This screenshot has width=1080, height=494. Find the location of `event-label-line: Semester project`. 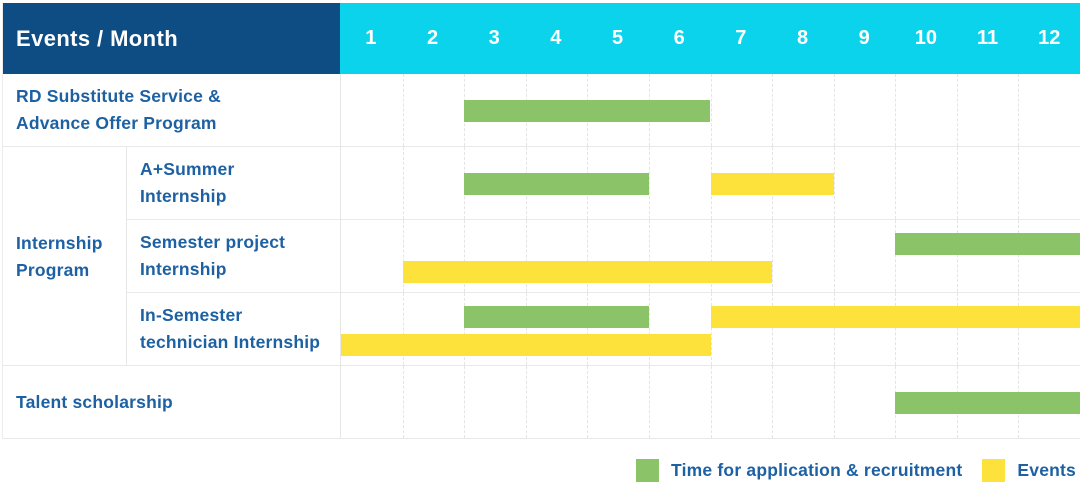

event-label-line: Semester project is located at coordinates (213, 242).